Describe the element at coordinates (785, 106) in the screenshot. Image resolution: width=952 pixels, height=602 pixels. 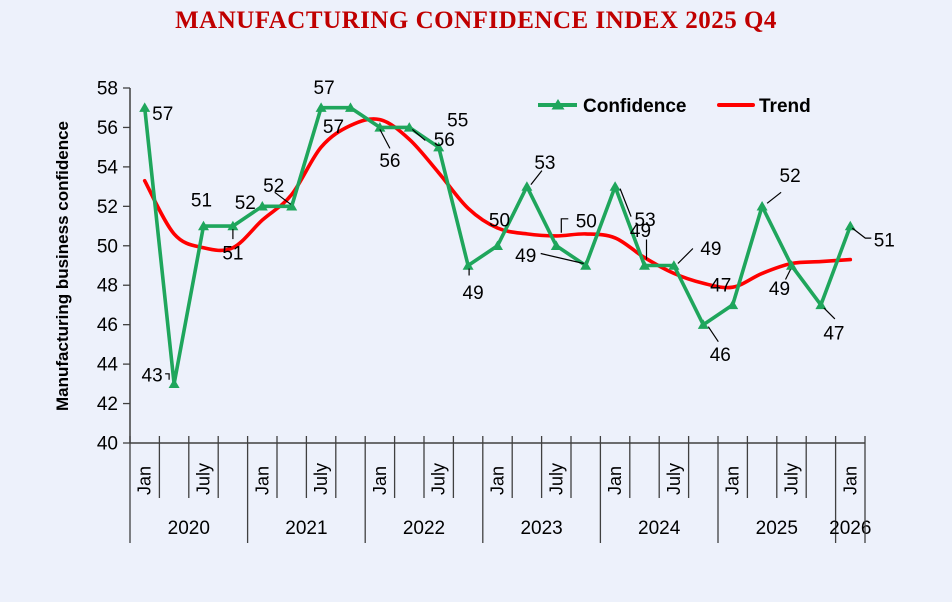
I see `legend-trend-label: Trend` at that location.